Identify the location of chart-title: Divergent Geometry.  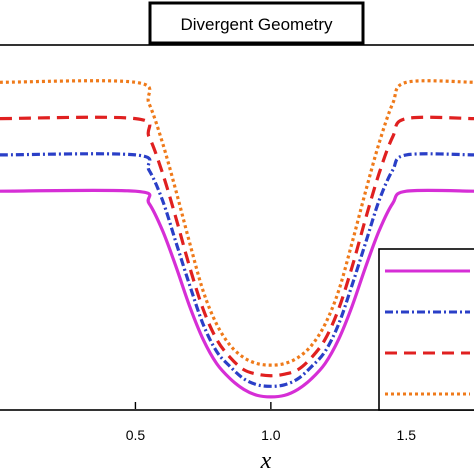
(256, 24).